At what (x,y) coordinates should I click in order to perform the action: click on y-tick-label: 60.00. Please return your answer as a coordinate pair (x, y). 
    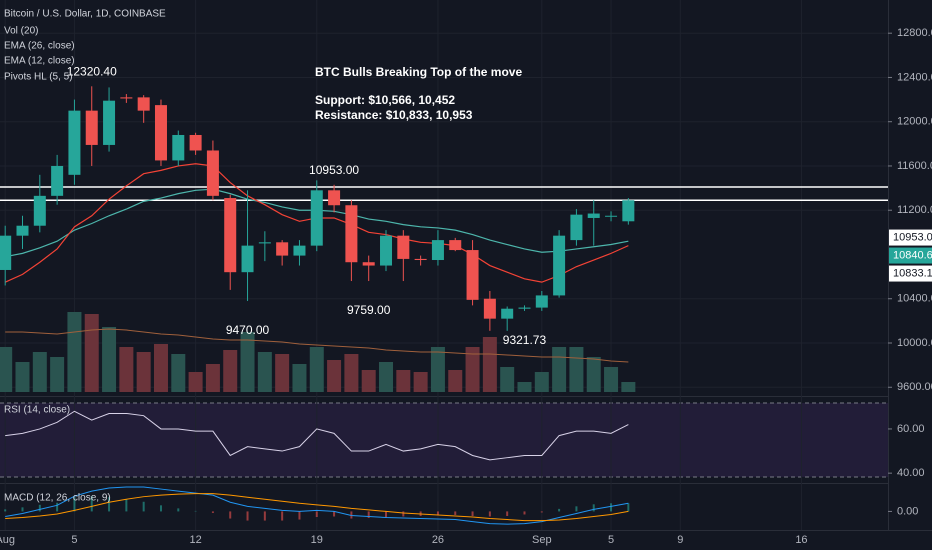
    Looking at the image, I should click on (911, 429).